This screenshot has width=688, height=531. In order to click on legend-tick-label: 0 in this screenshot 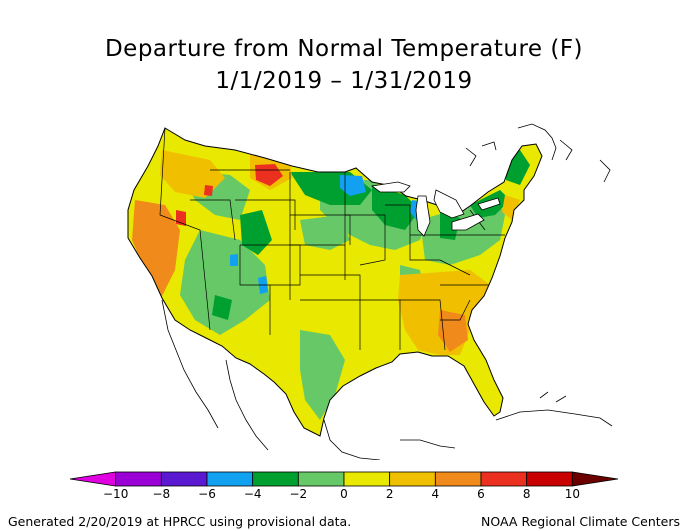, I will do `click(344, 494)`.